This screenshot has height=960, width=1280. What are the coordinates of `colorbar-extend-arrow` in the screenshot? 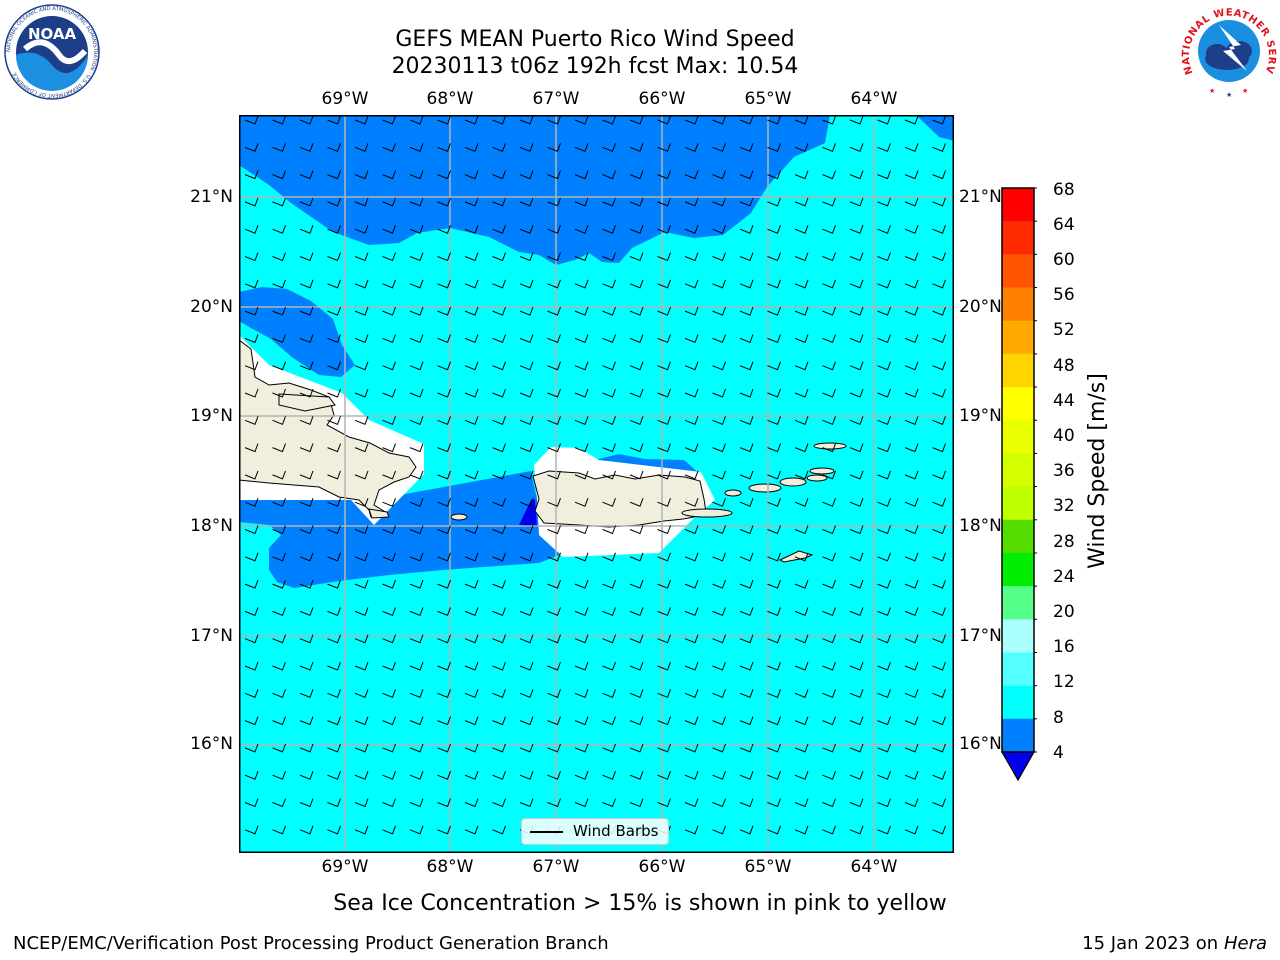 It's located at (1018, 766).